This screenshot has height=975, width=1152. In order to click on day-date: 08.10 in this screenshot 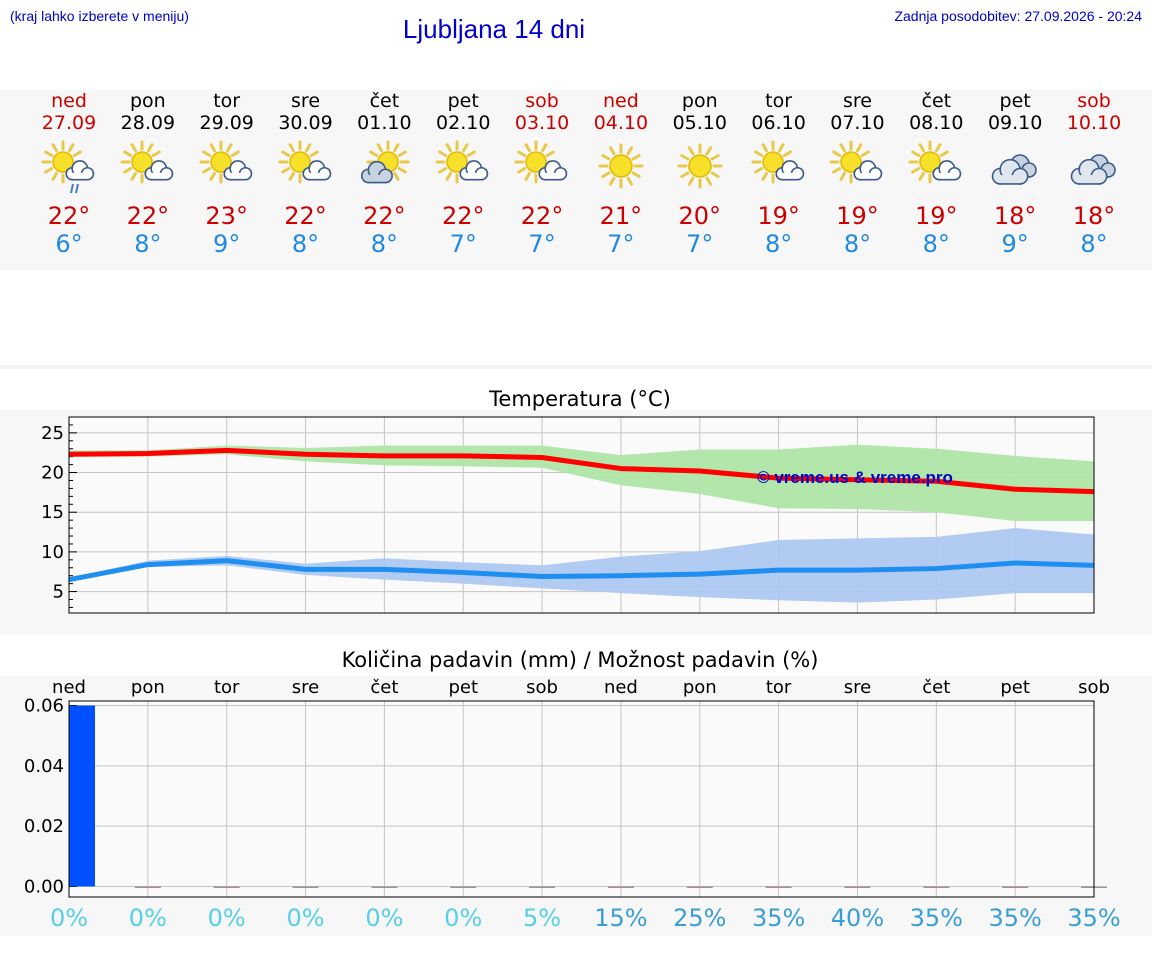, I will do `click(936, 123)`.